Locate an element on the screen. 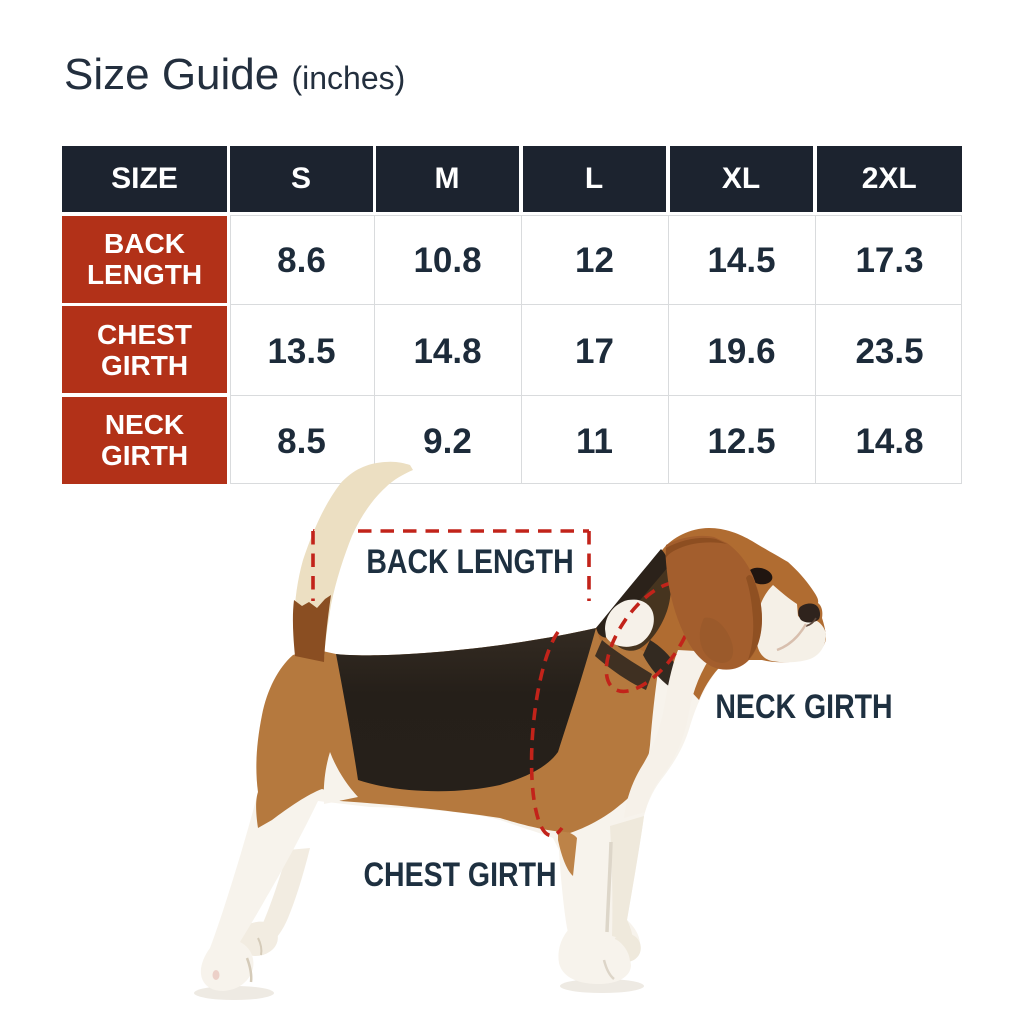 The height and width of the screenshot is (1024, 1024). svg-text: CHEST GIRTH is located at coordinates (459, 875).